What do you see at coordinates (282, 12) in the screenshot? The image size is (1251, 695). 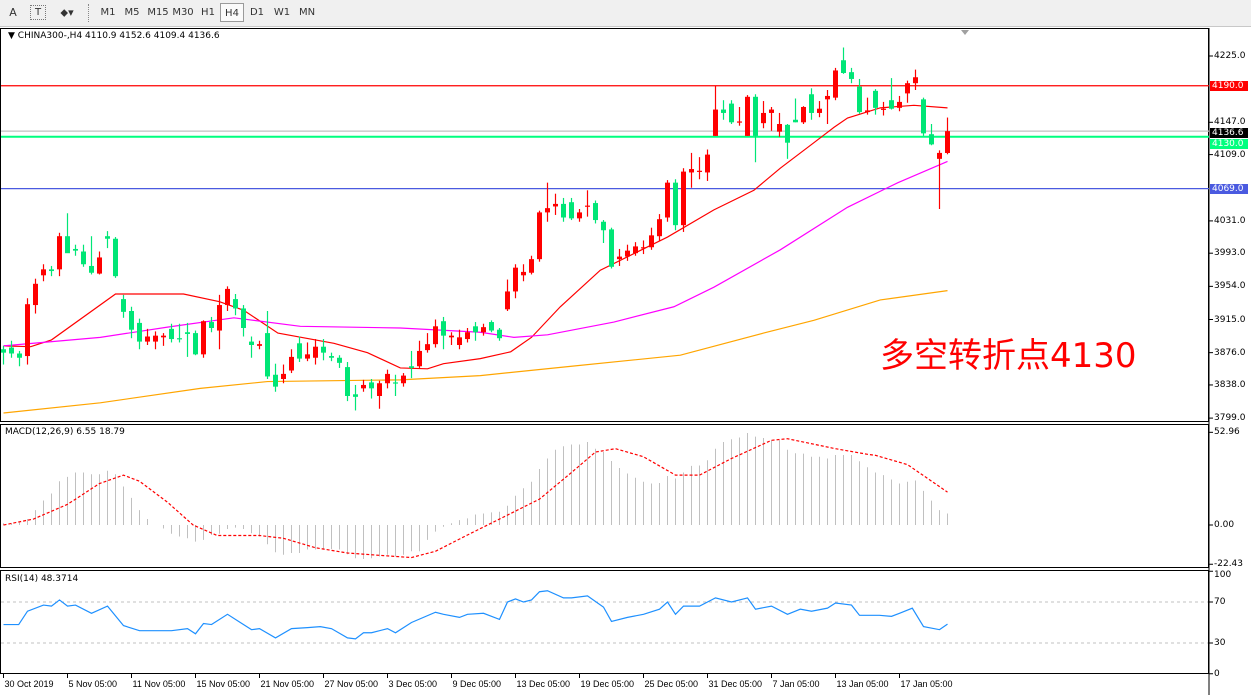 I see `timeframe-w1: W1` at bounding box center [282, 12].